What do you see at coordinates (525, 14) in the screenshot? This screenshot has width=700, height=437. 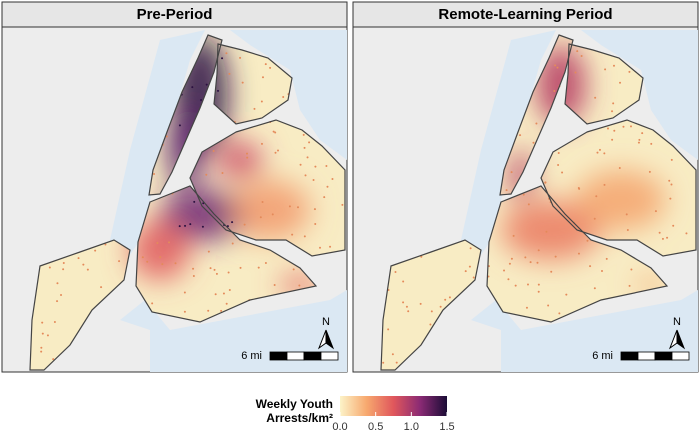 I see `panel-title-bar` at bounding box center [525, 14].